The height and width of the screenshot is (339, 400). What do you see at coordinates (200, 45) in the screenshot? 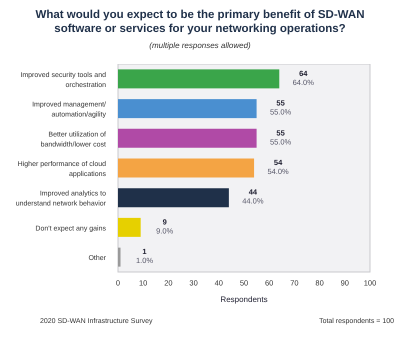
I see `chart-subtitle: (multiple responses allowed)` at bounding box center [200, 45].